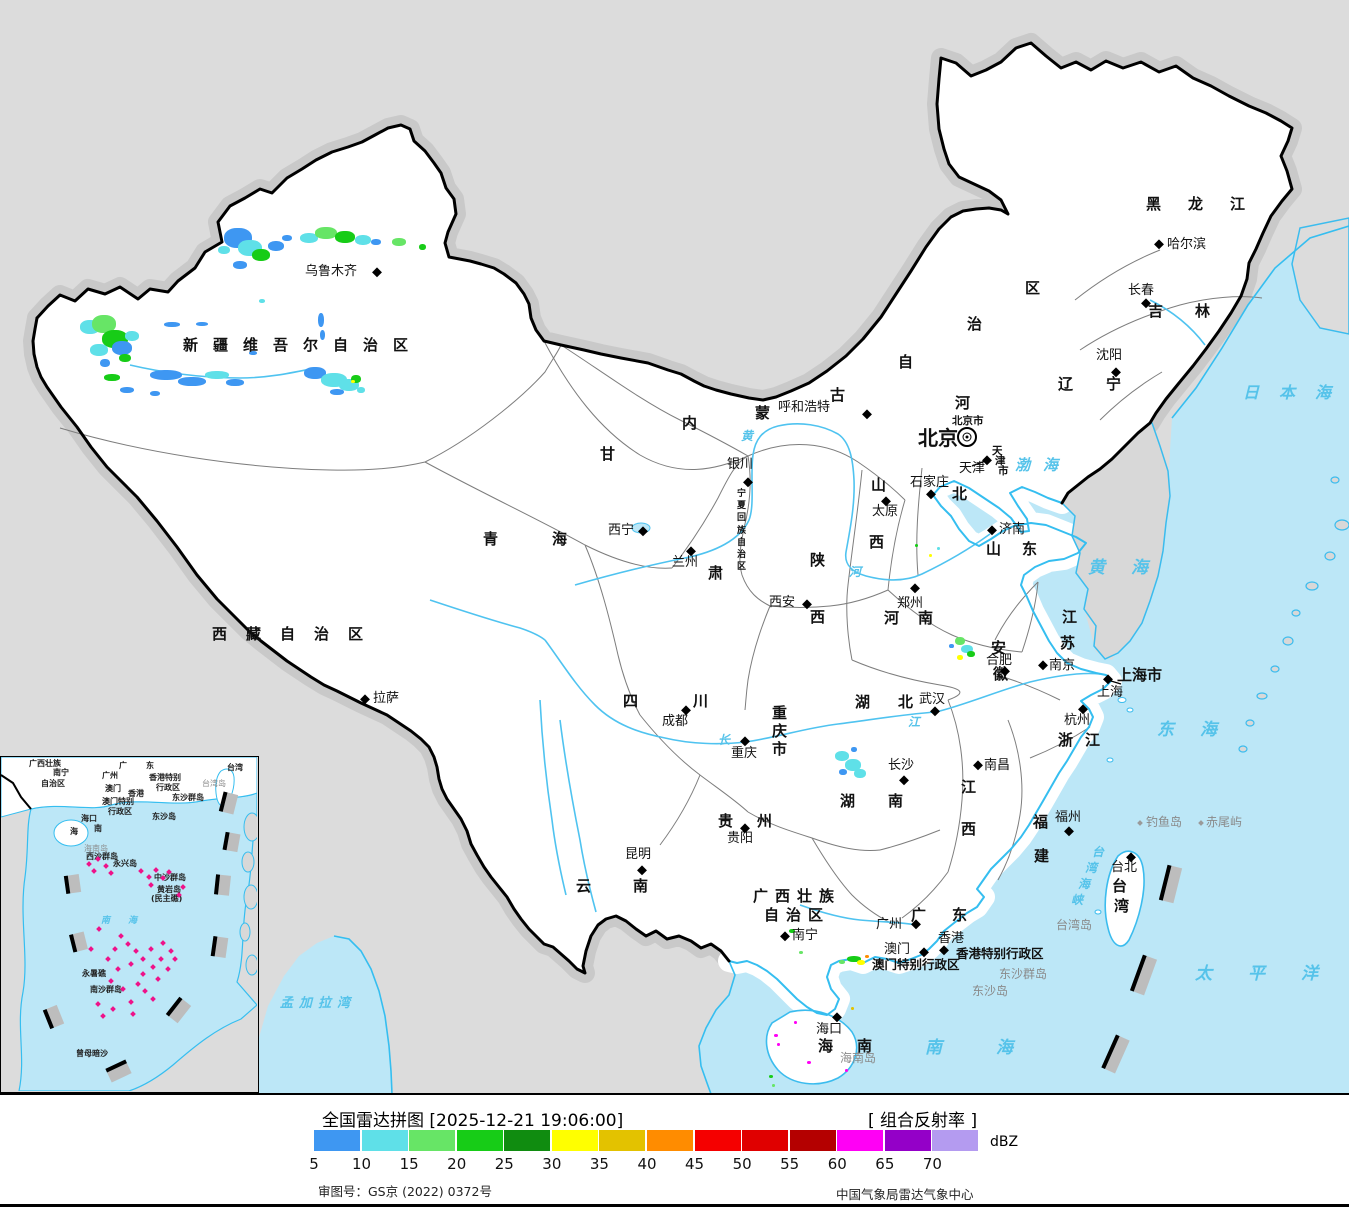  I want to click on shanghai-arrow, so click(1116, 682).